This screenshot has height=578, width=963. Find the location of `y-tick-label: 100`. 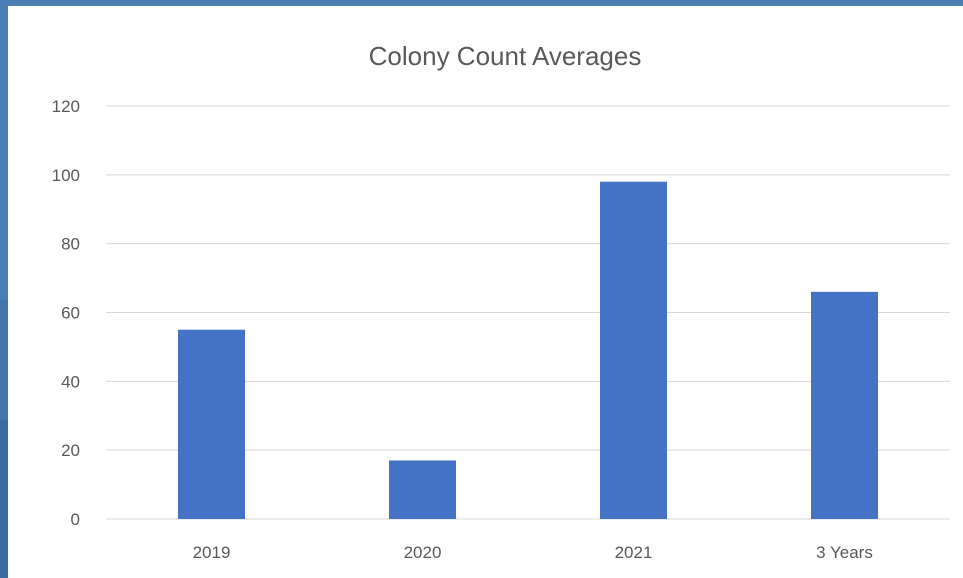

y-tick-label: 100 is located at coordinates (66, 175).